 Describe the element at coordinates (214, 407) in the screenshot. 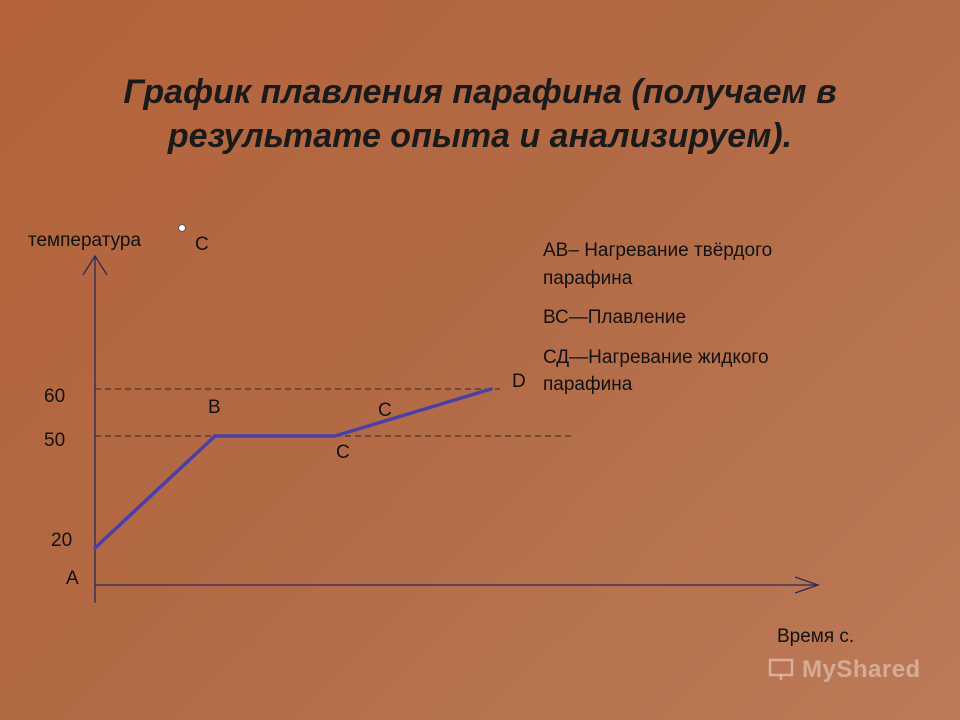

I see `point-label-b: В` at that location.